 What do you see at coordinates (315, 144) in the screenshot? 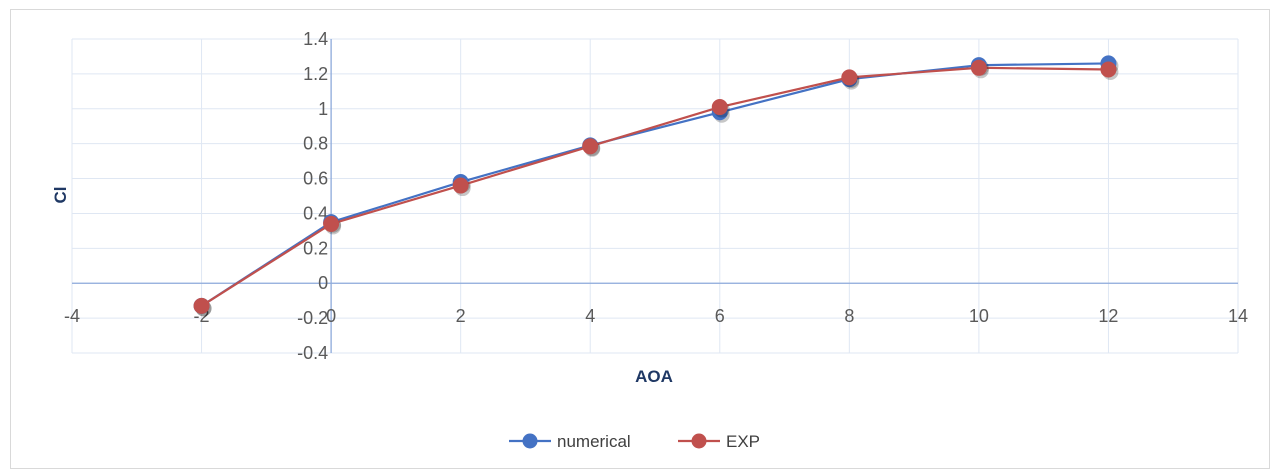
I see `y-tick-label: 0.8` at bounding box center [315, 144].